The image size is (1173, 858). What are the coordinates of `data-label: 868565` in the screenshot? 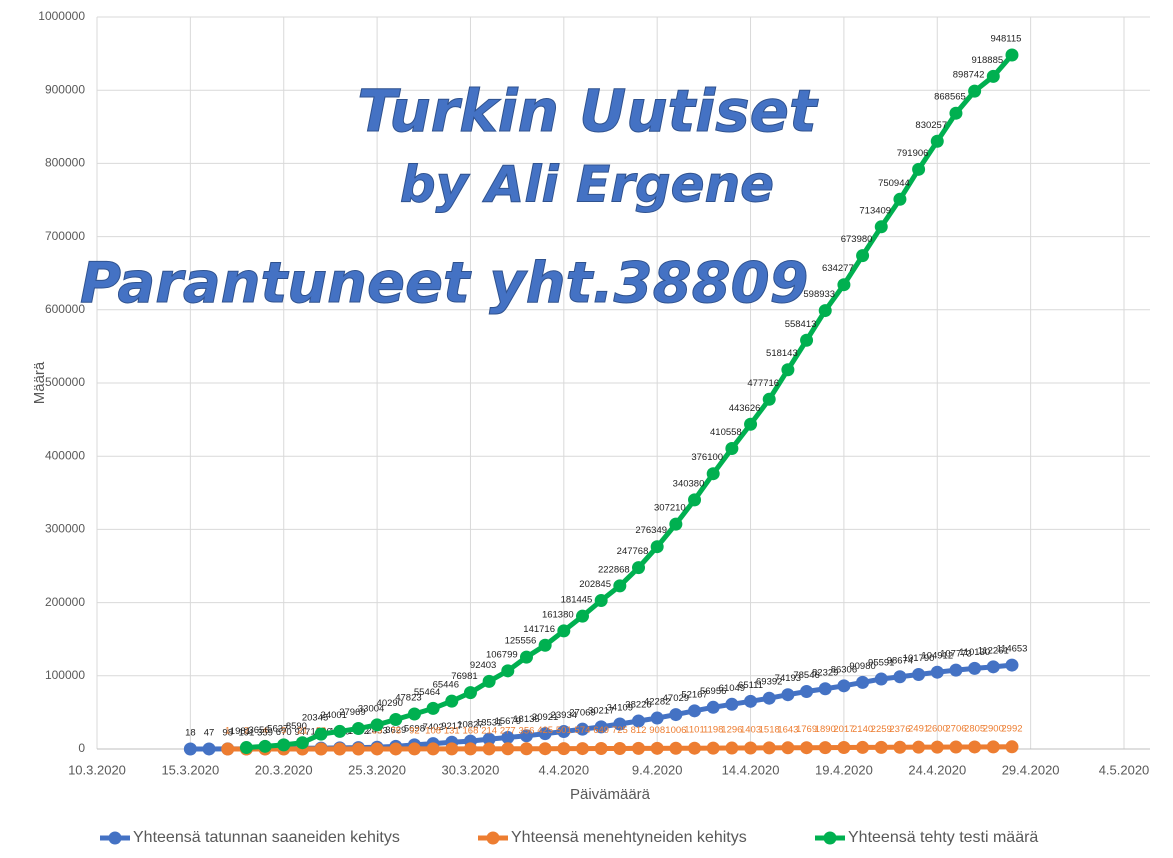 It's located at (950, 97).